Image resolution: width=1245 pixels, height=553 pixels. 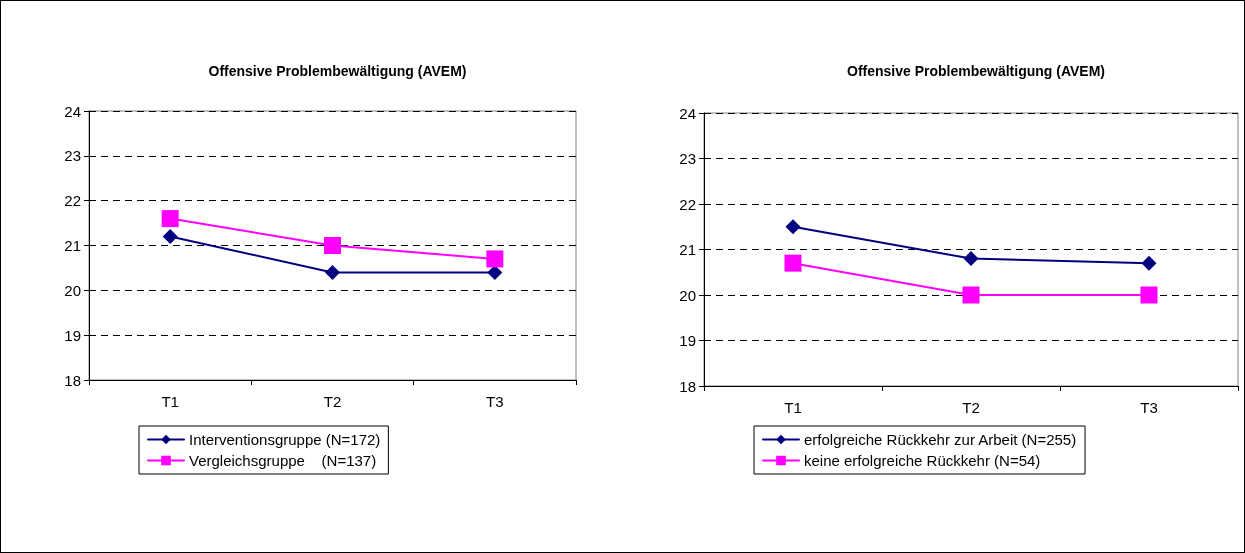 I want to click on legend-label: erfolgreiche Rückkehr zur Arbeit (N=255), so click(x=940, y=439).